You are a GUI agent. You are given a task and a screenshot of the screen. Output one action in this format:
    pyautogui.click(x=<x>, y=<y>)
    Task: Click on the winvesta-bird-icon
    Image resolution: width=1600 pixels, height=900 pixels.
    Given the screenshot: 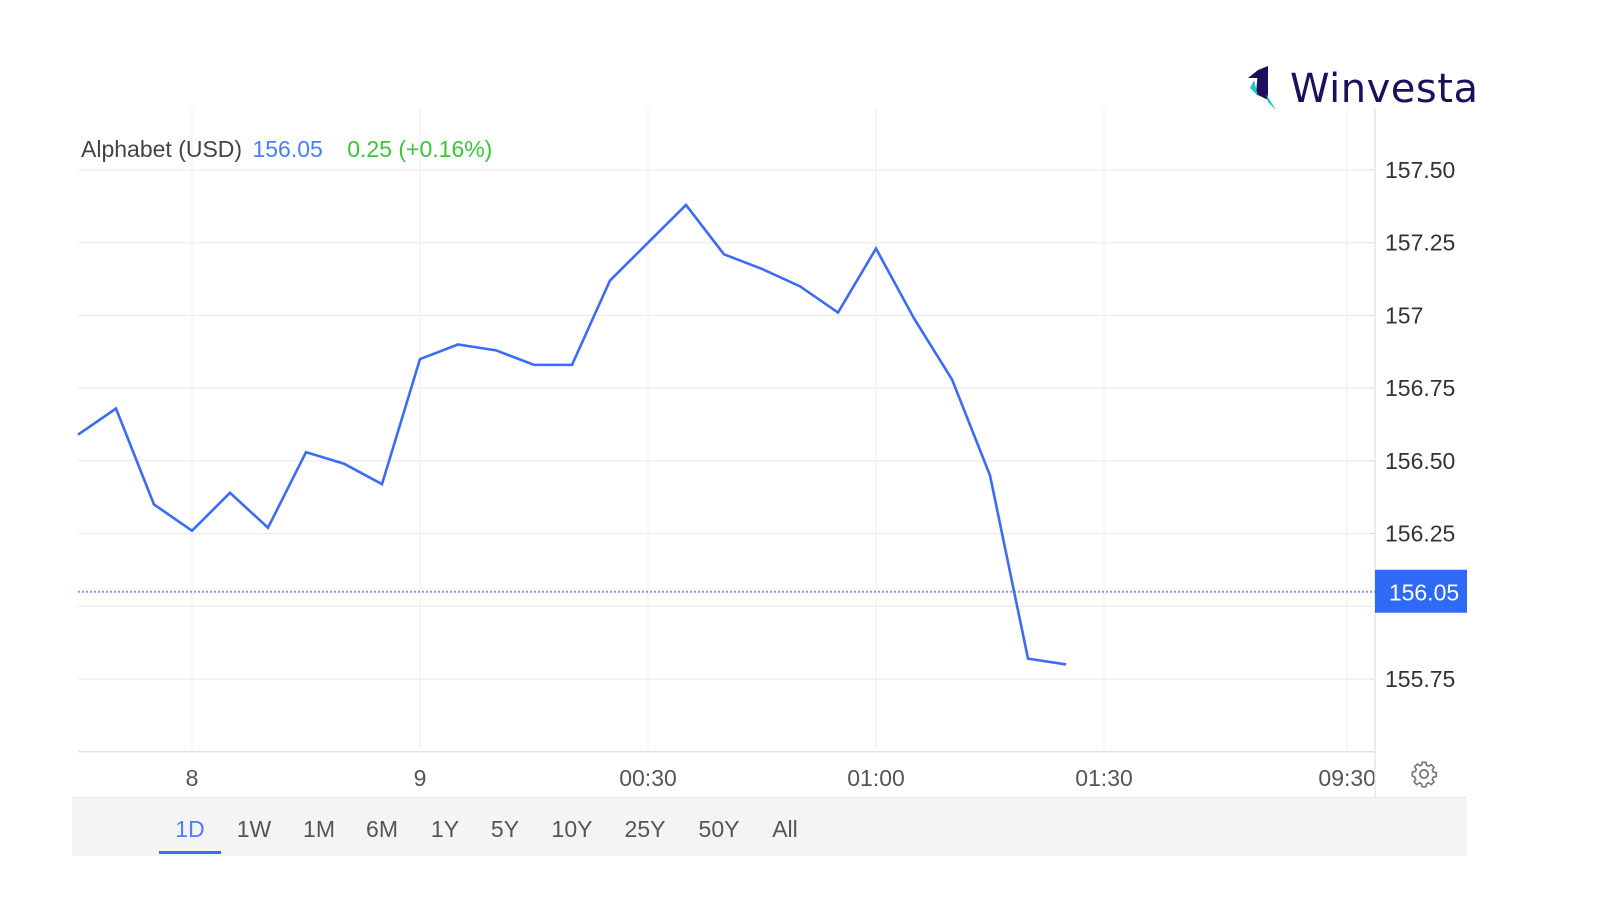 What is the action you would take?
    pyautogui.click(x=1262, y=88)
    